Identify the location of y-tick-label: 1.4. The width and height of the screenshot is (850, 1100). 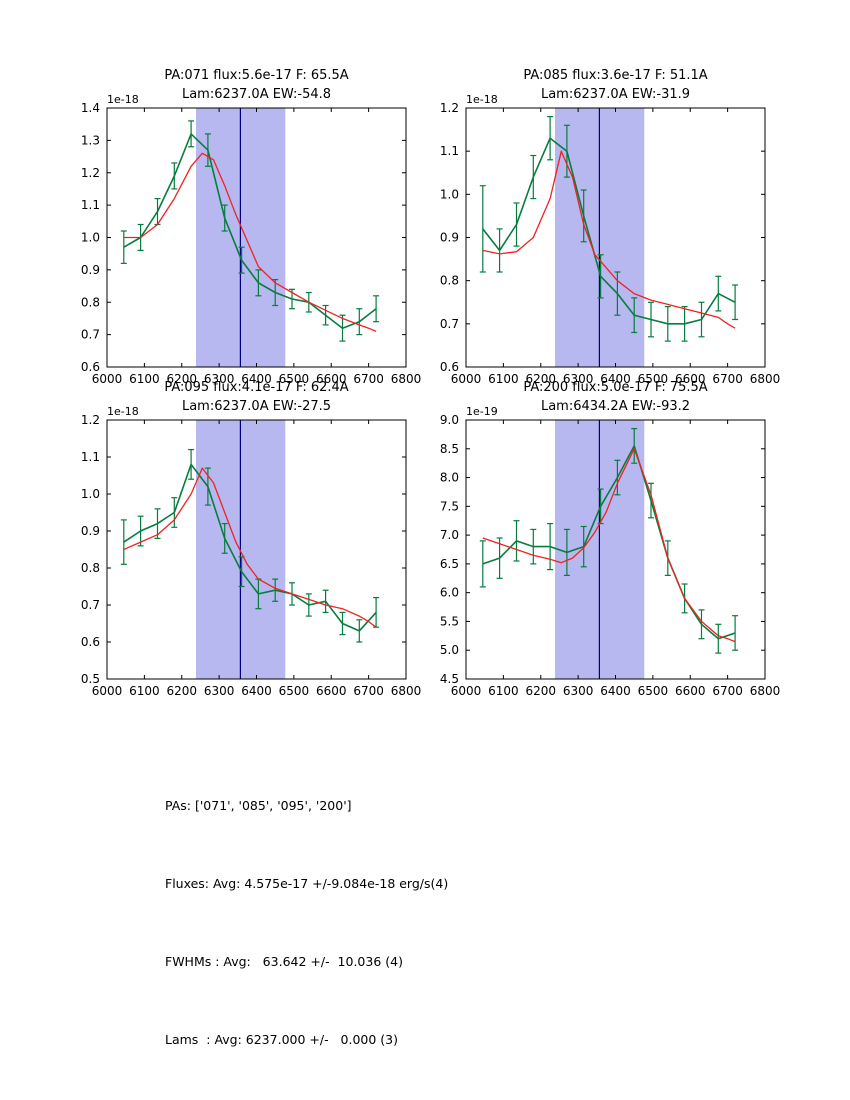
(90, 108).